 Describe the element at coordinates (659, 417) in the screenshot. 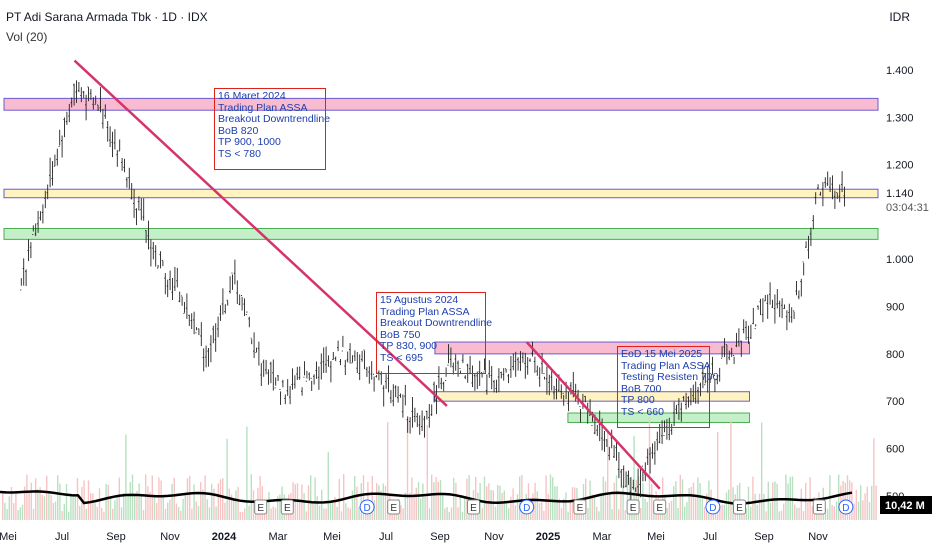

I see `zone-ts-2025` at that location.